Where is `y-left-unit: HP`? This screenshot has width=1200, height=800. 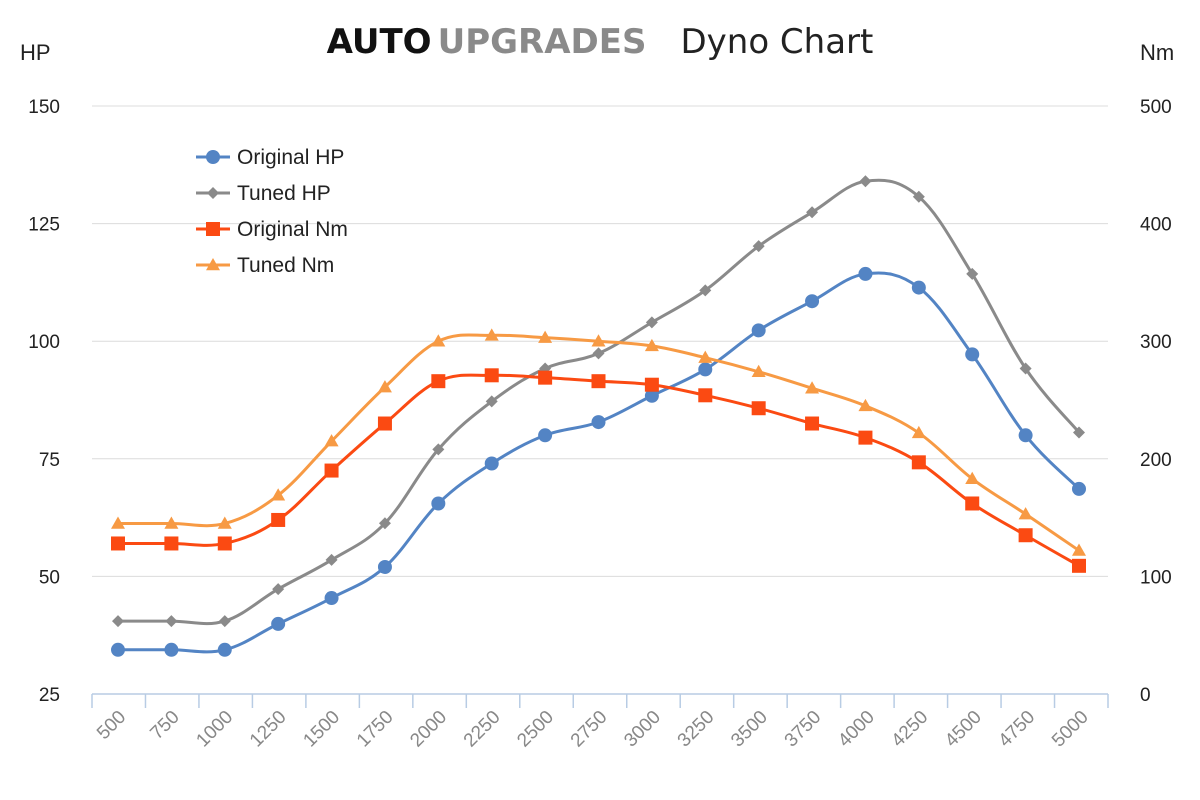 y-left-unit: HP is located at coordinates (35, 52).